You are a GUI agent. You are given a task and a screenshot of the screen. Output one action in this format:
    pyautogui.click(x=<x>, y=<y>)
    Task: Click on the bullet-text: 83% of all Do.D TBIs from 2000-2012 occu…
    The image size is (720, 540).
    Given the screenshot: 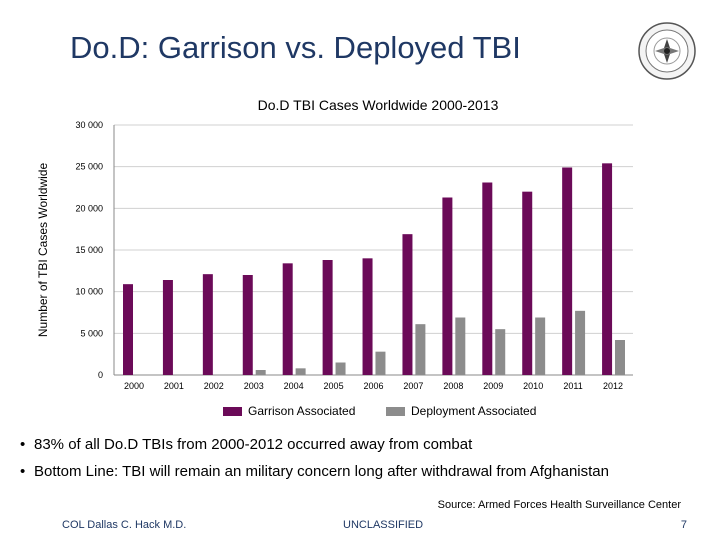 What is the action you would take?
    pyautogui.click(x=253, y=444)
    